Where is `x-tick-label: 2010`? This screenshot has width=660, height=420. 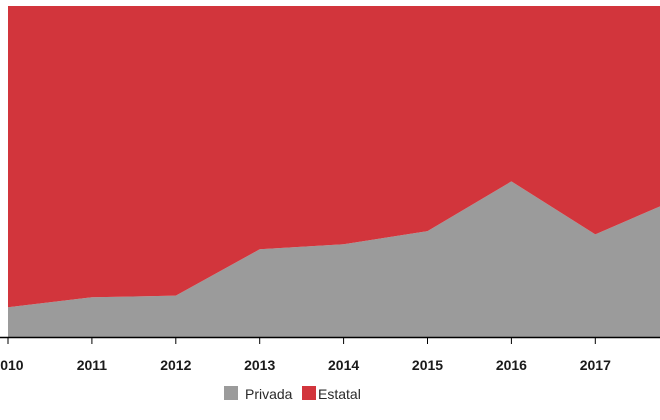
x-tick-label: 2010 is located at coordinates (12, 365).